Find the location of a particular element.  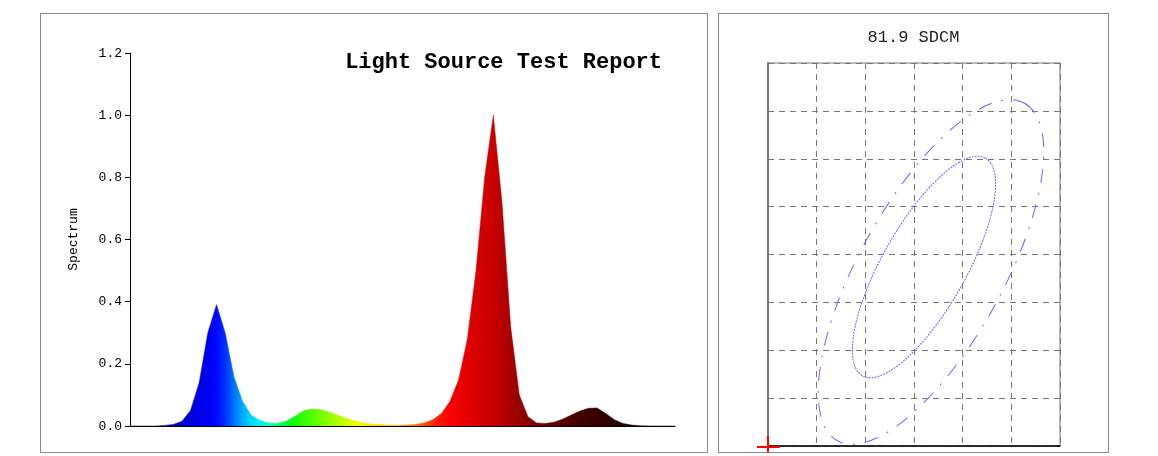

y-tick-label: 1.2 is located at coordinates (110, 53).